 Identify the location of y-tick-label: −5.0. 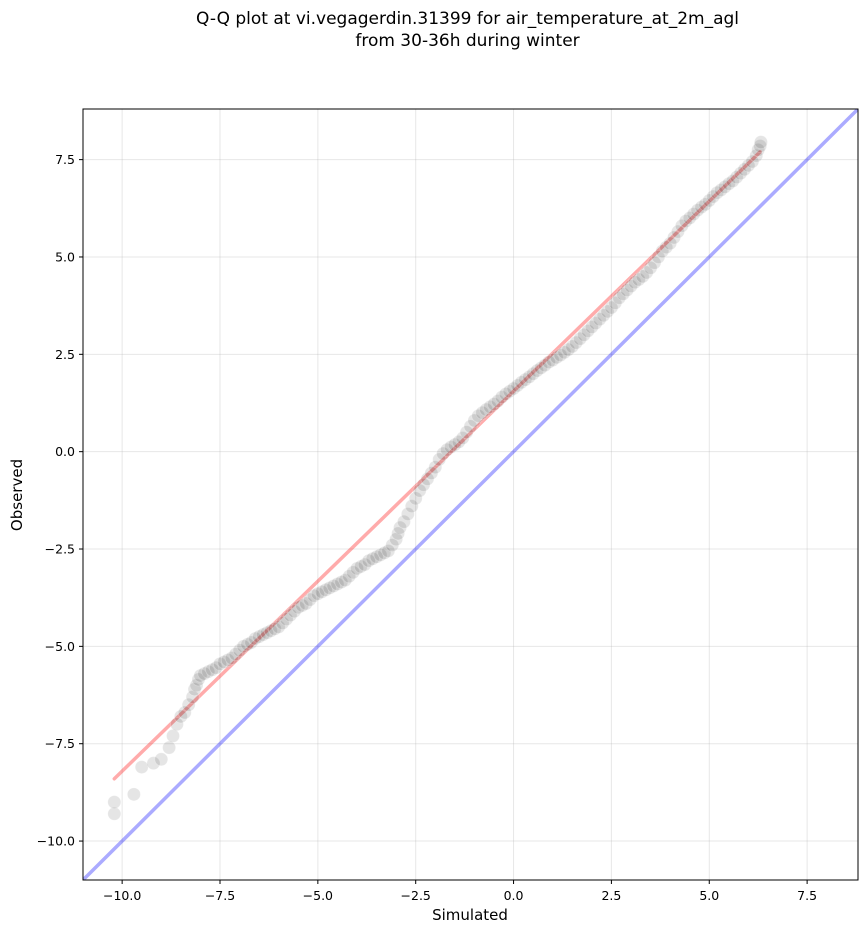
(60, 646).